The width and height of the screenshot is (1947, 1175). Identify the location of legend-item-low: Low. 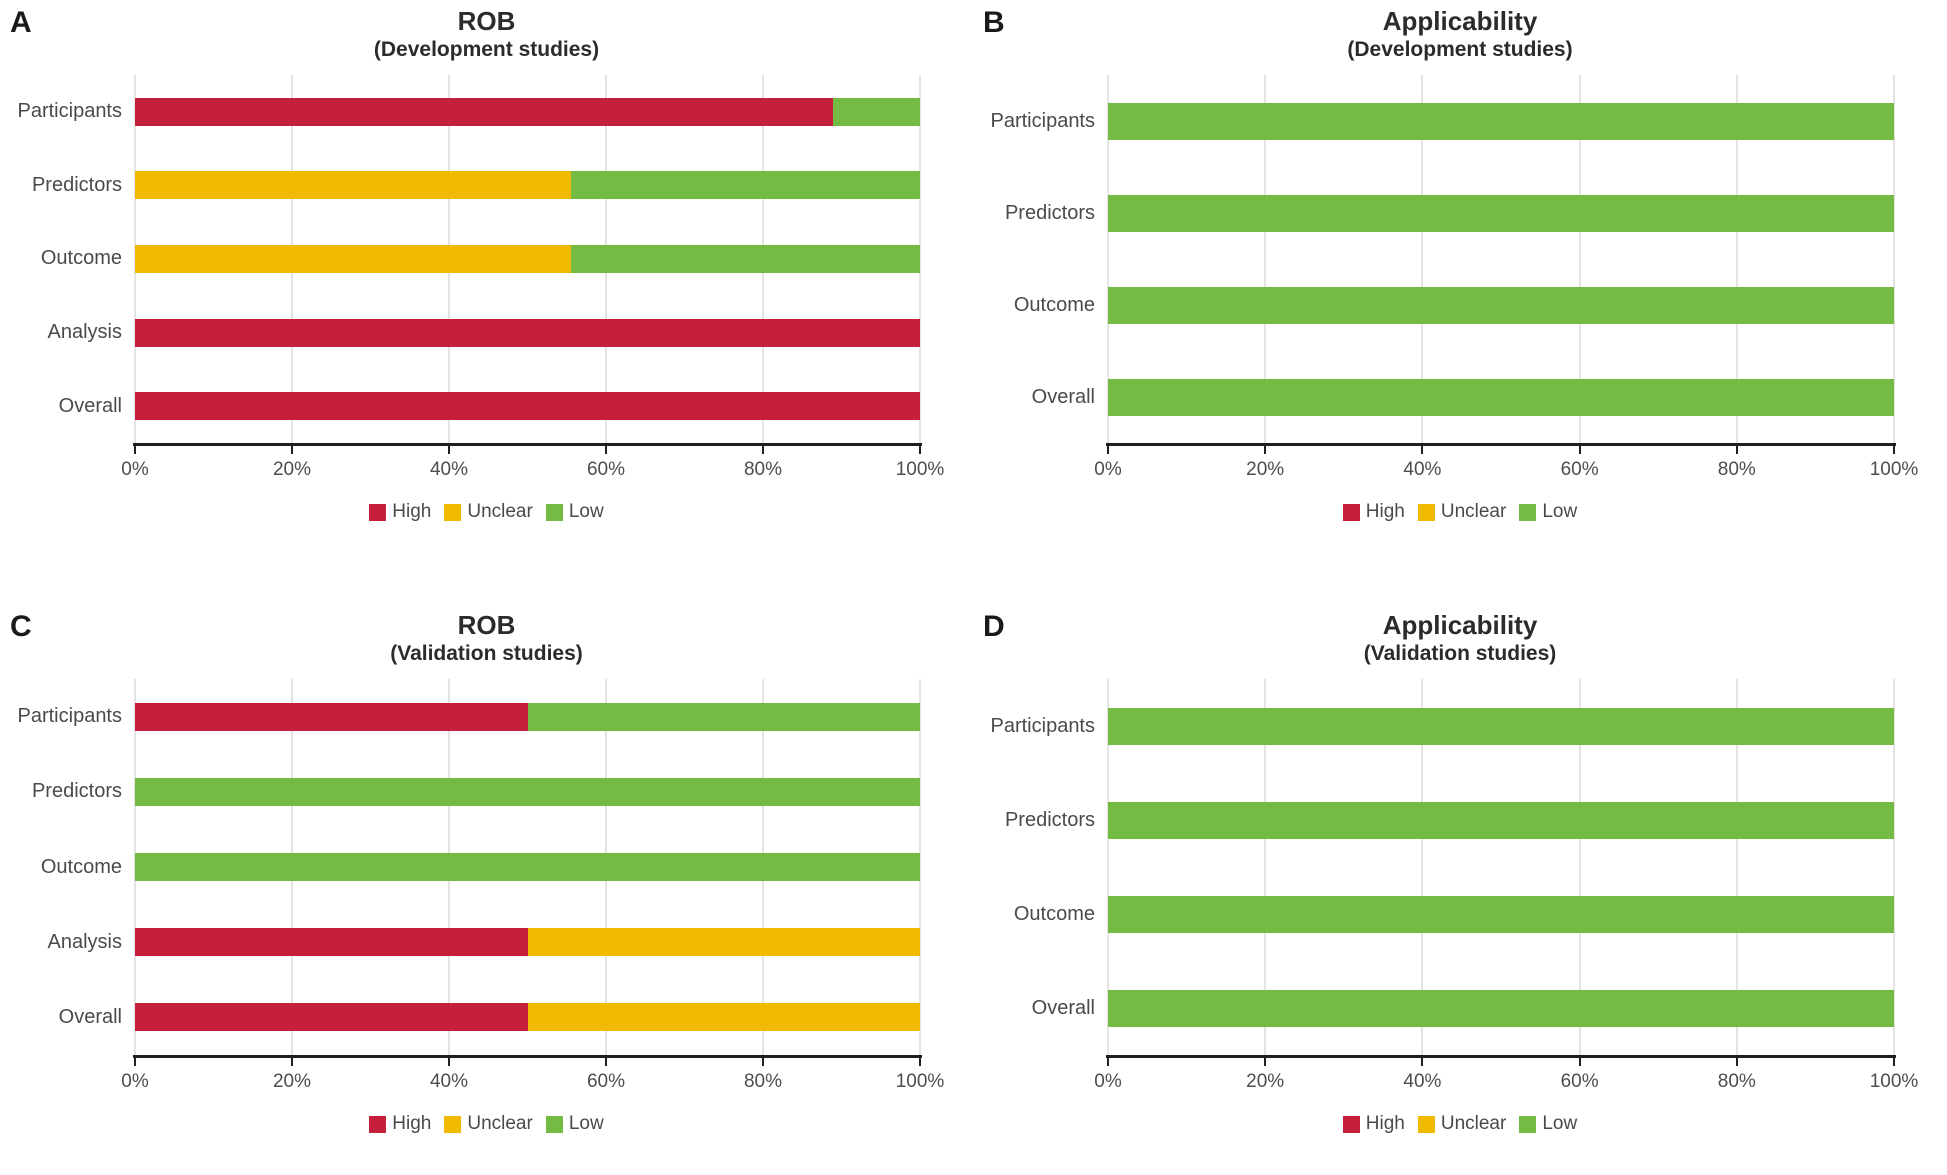
(1548, 512).